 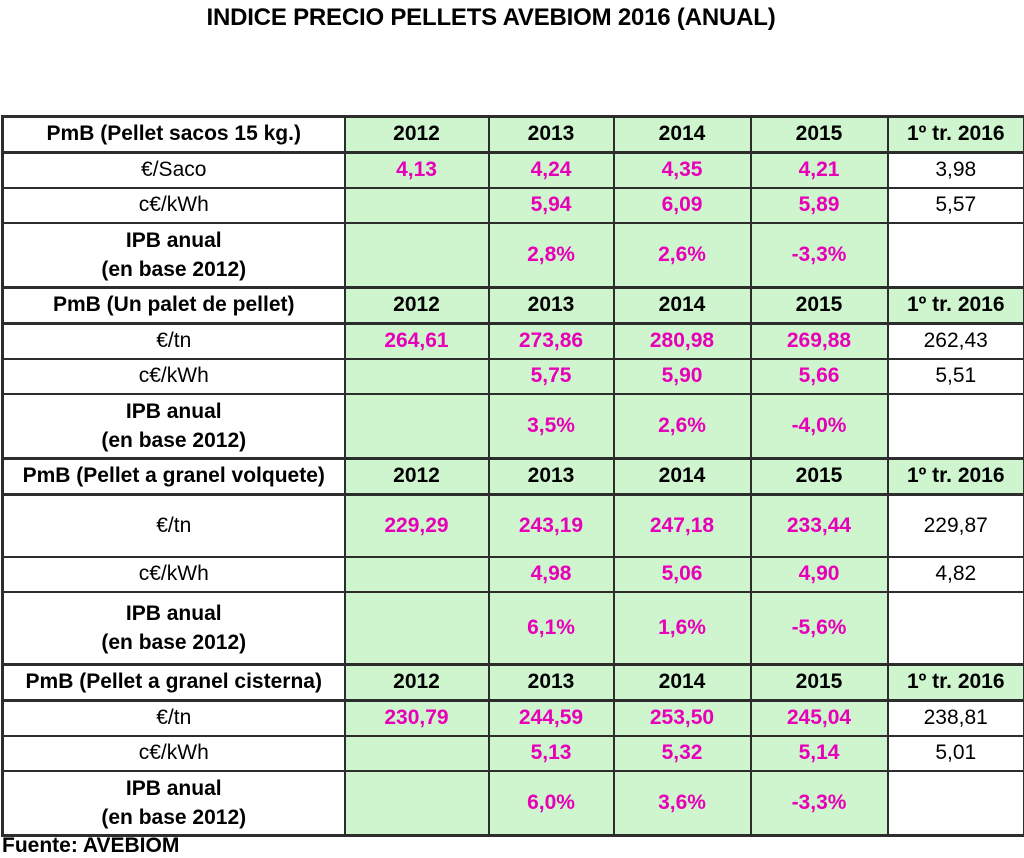 I want to click on value-cell: 6,1%, so click(x=551, y=628).